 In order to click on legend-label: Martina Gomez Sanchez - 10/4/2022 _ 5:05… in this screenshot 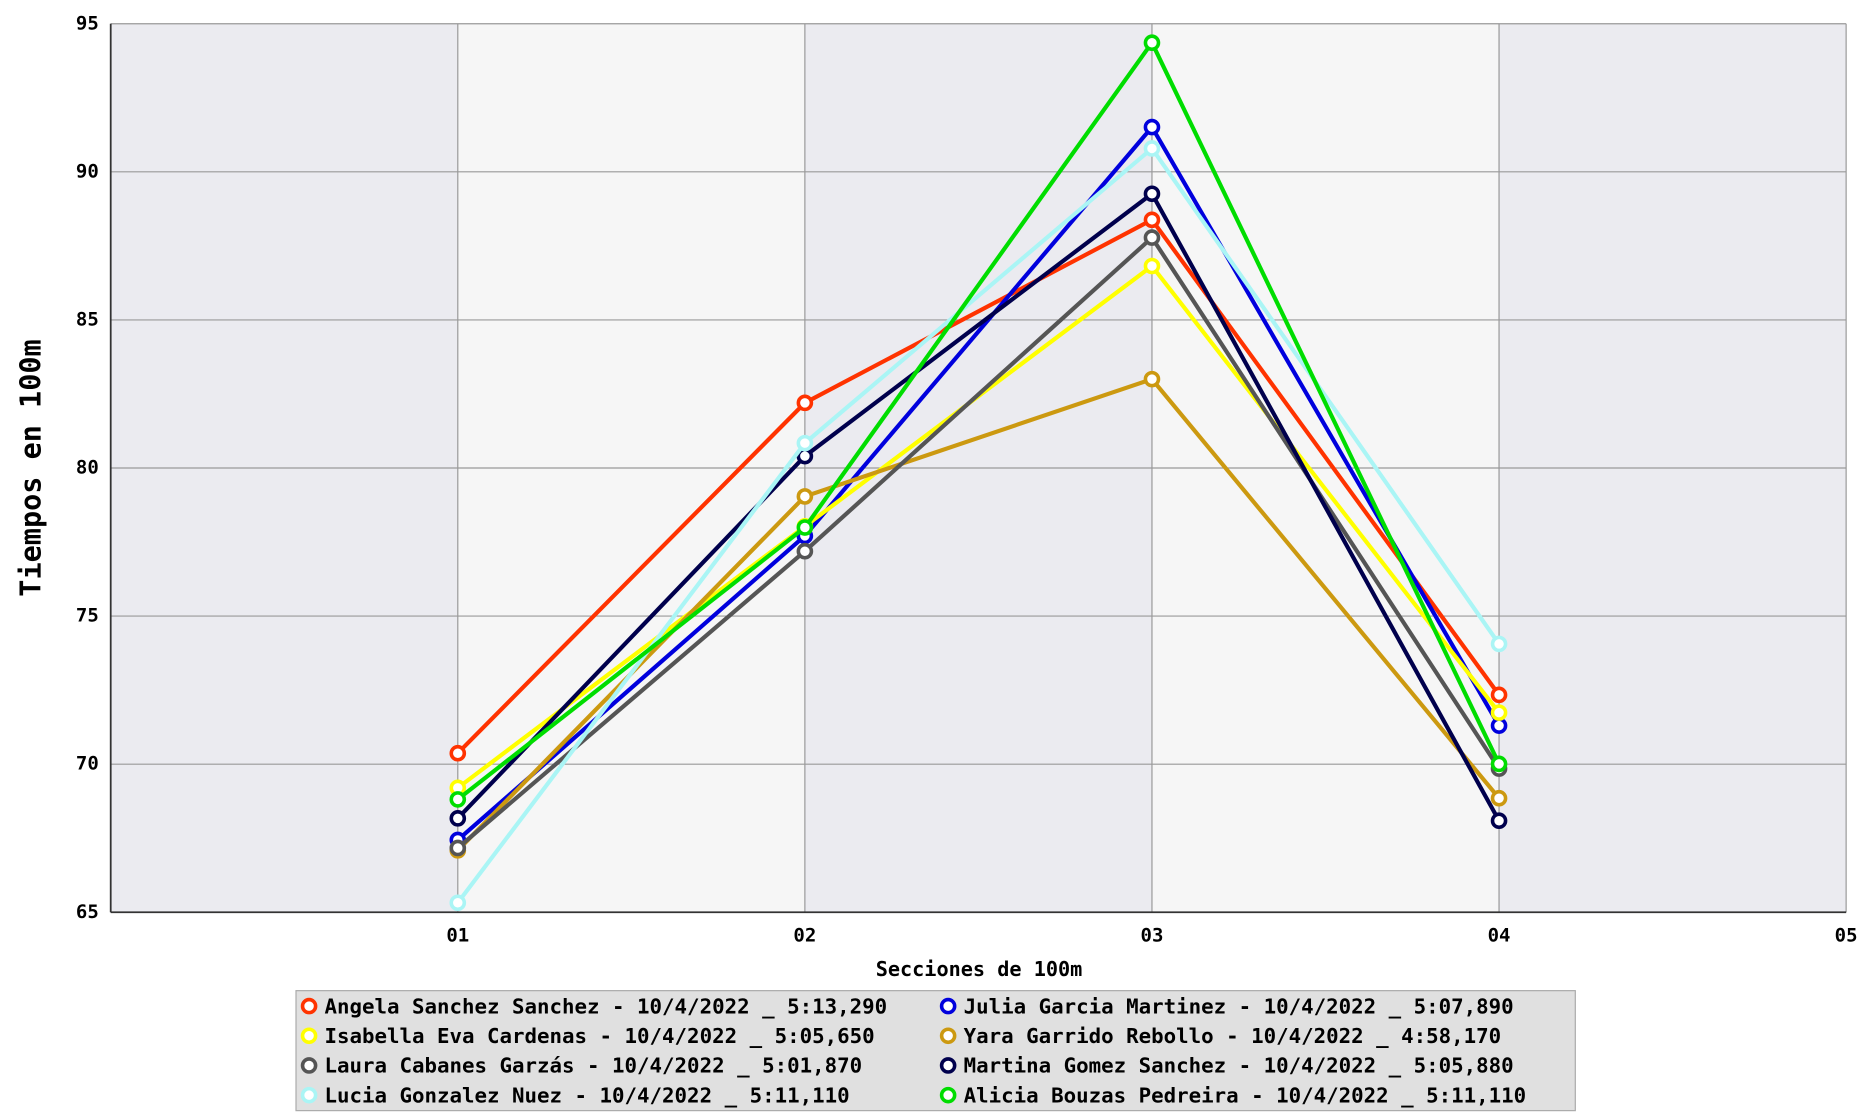, I will do `click(1239, 1066)`.